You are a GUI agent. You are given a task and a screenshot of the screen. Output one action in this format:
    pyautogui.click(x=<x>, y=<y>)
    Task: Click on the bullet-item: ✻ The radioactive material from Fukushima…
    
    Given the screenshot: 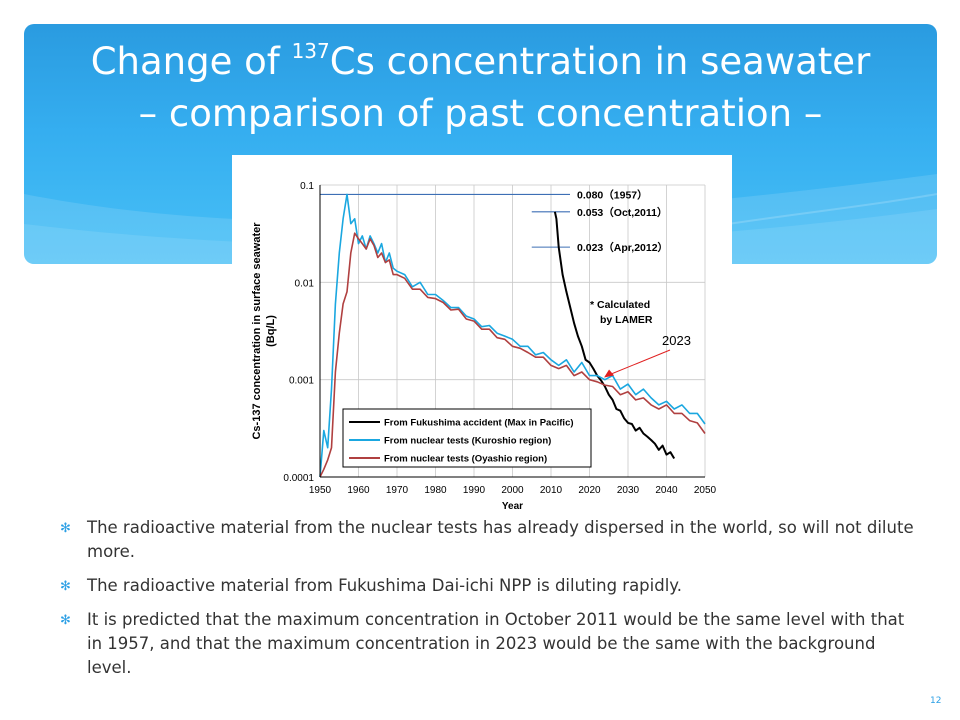 What is the action you would take?
    pyautogui.click(x=490, y=586)
    